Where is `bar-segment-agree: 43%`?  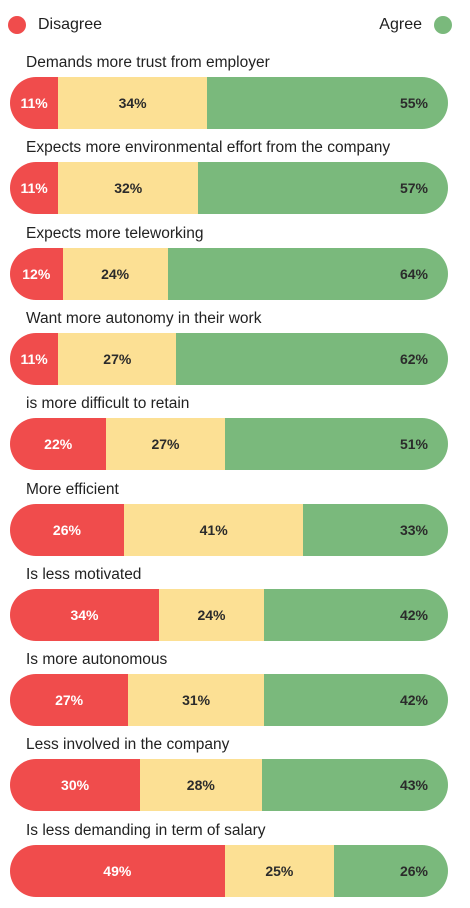 bar-segment-agree: 43% is located at coordinates (354, 785).